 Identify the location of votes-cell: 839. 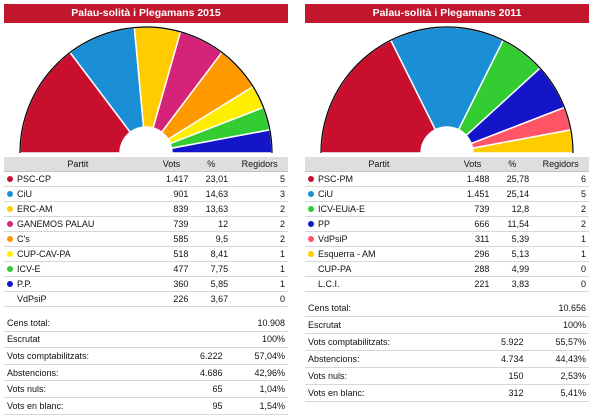
(171, 209).